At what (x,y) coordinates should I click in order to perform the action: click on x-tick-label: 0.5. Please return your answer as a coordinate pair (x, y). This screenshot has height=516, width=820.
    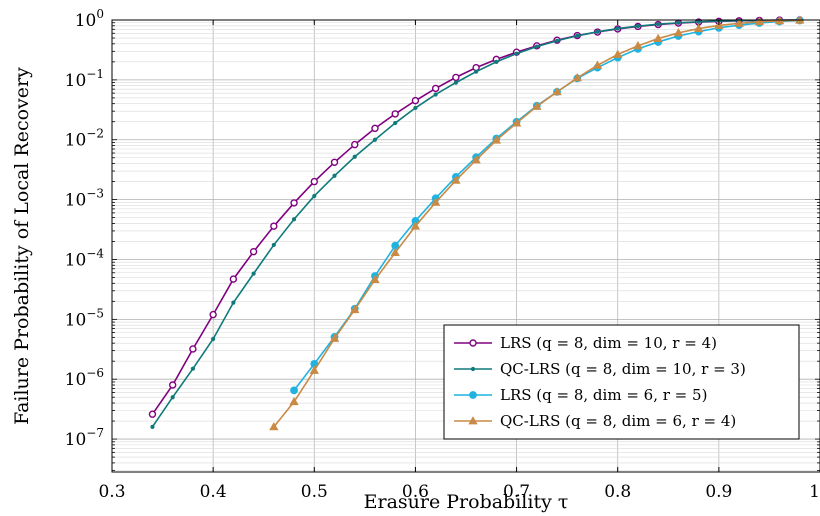
    Looking at the image, I should click on (314, 492).